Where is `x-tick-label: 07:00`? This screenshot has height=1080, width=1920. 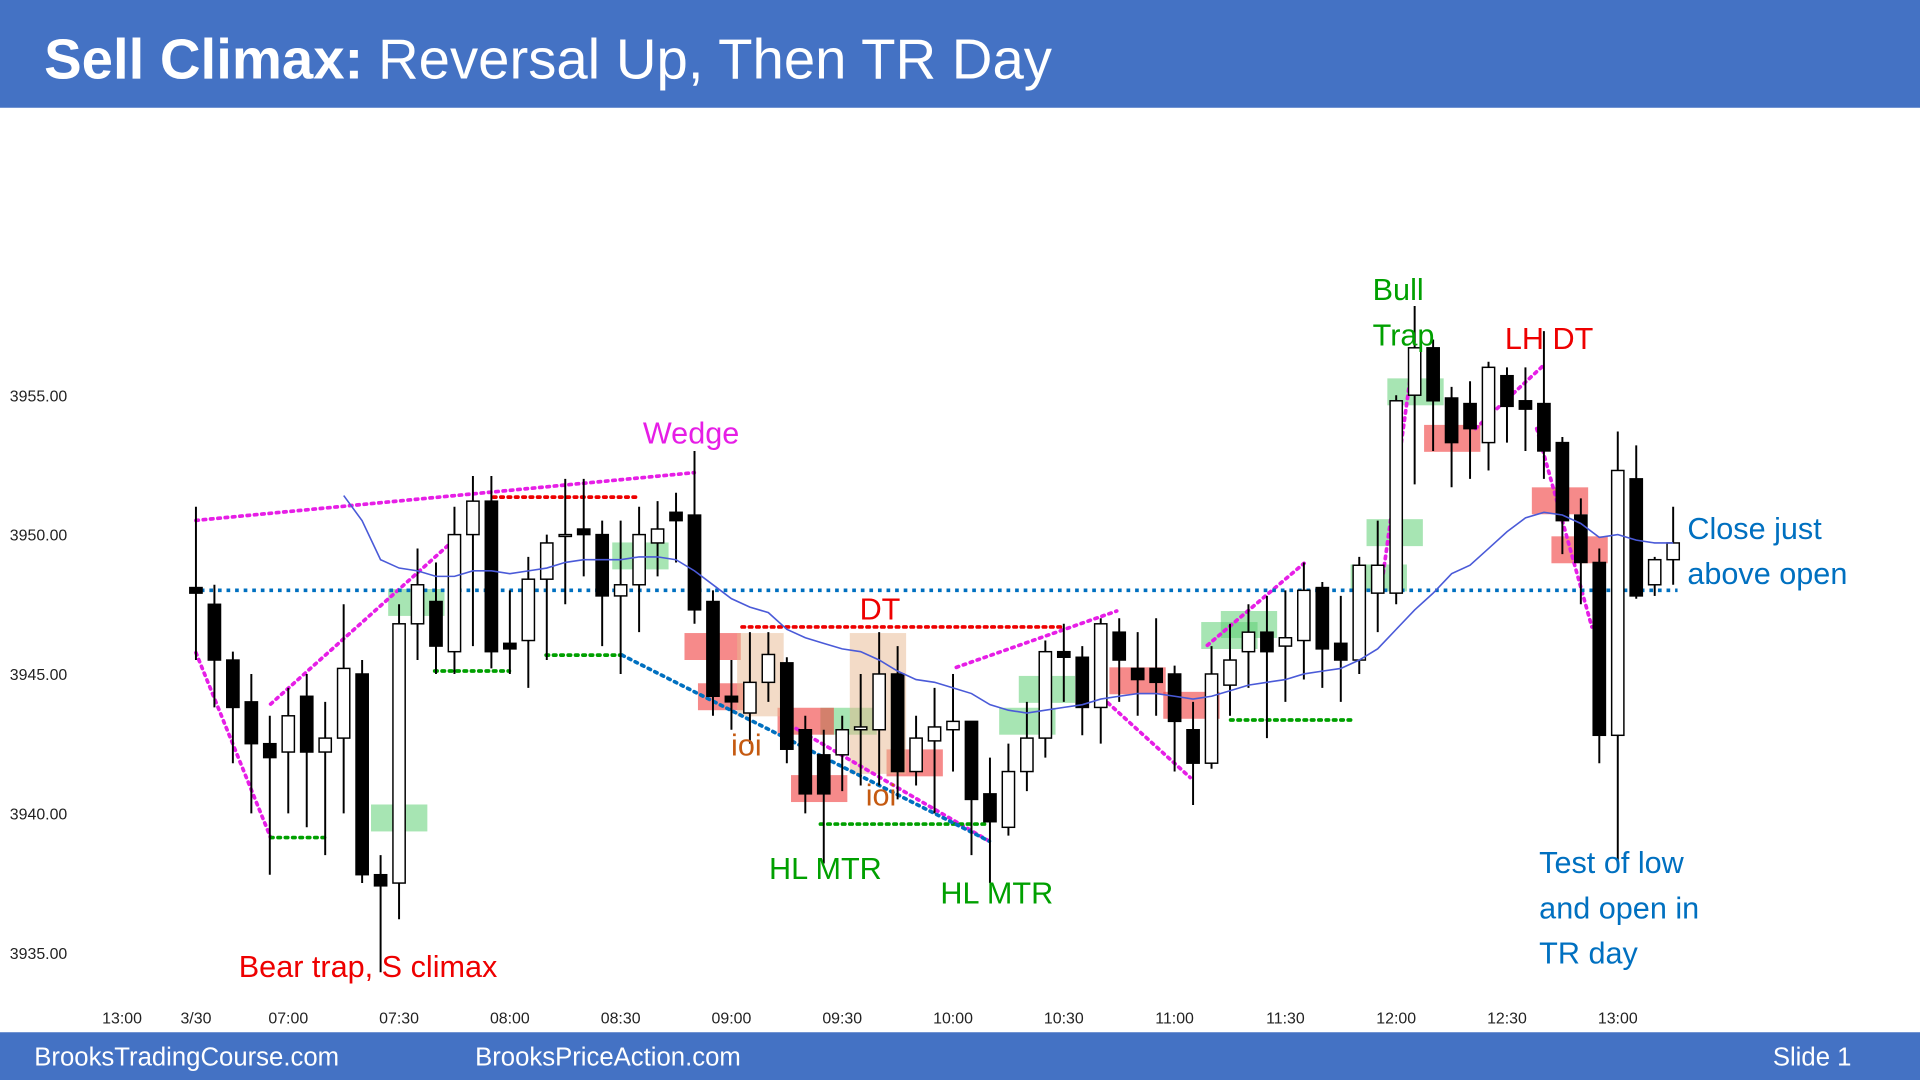
x-tick-label: 07:00 is located at coordinates (288, 1019).